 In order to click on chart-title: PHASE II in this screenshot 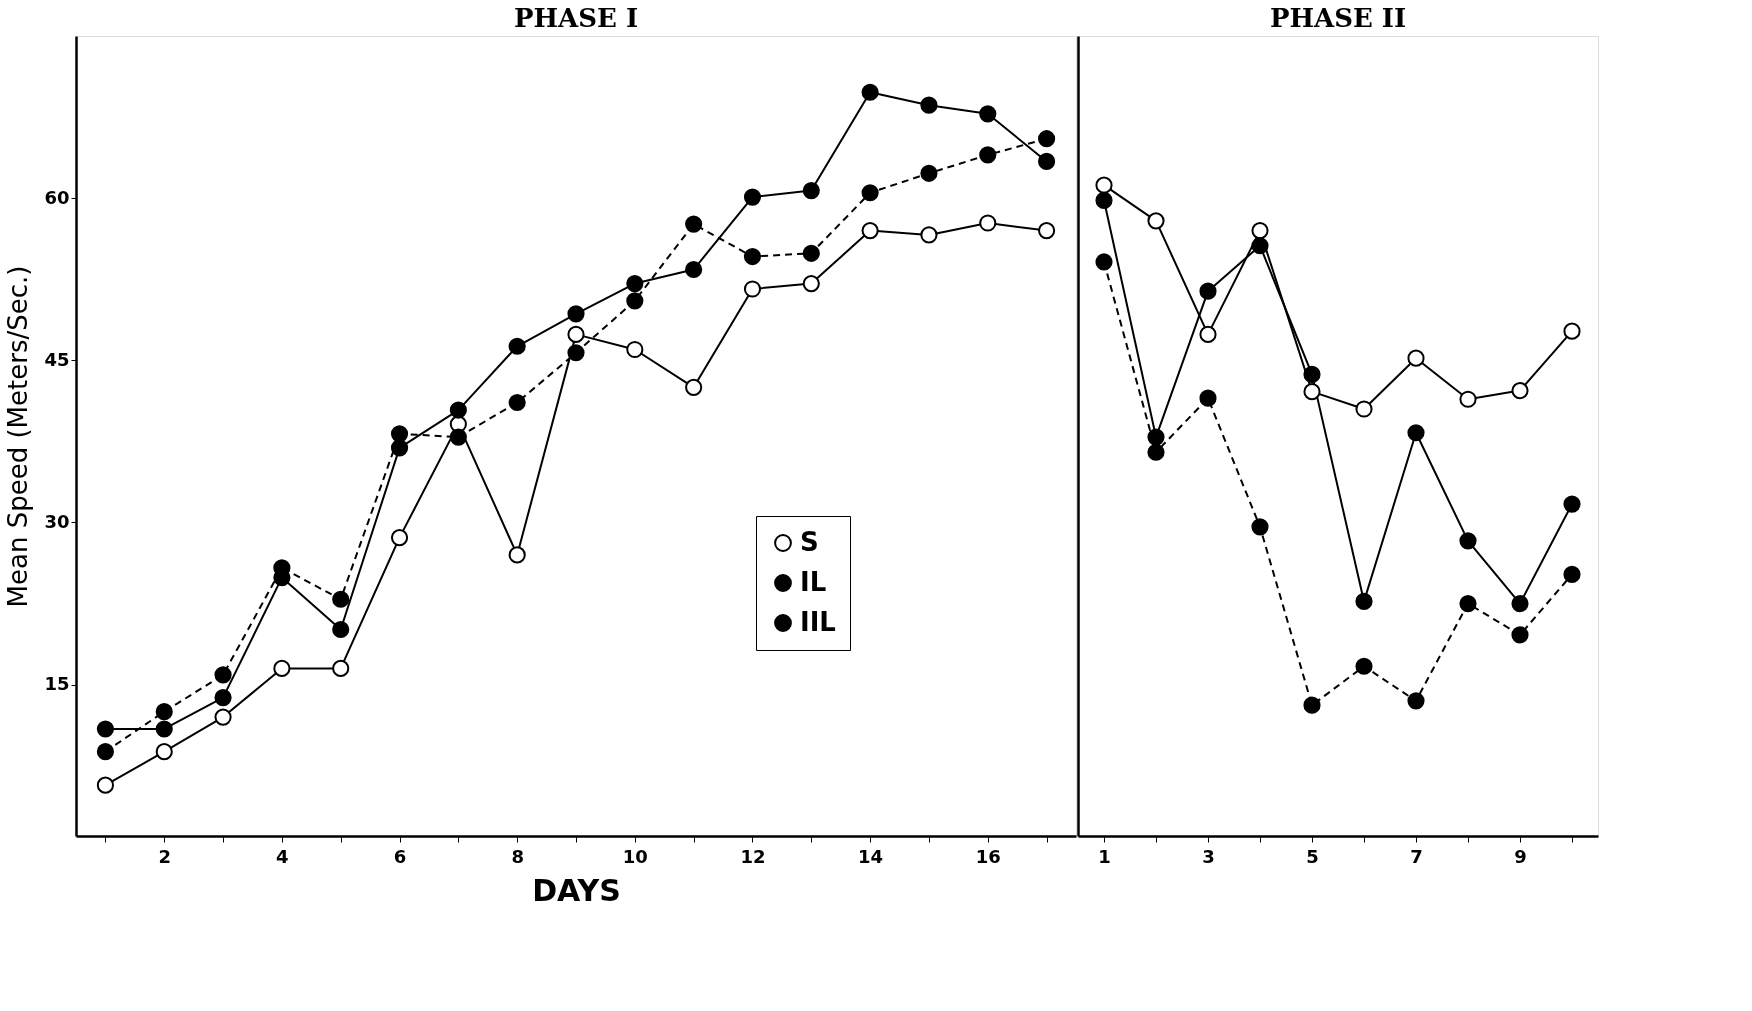, I will do `click(1338, 18)`.